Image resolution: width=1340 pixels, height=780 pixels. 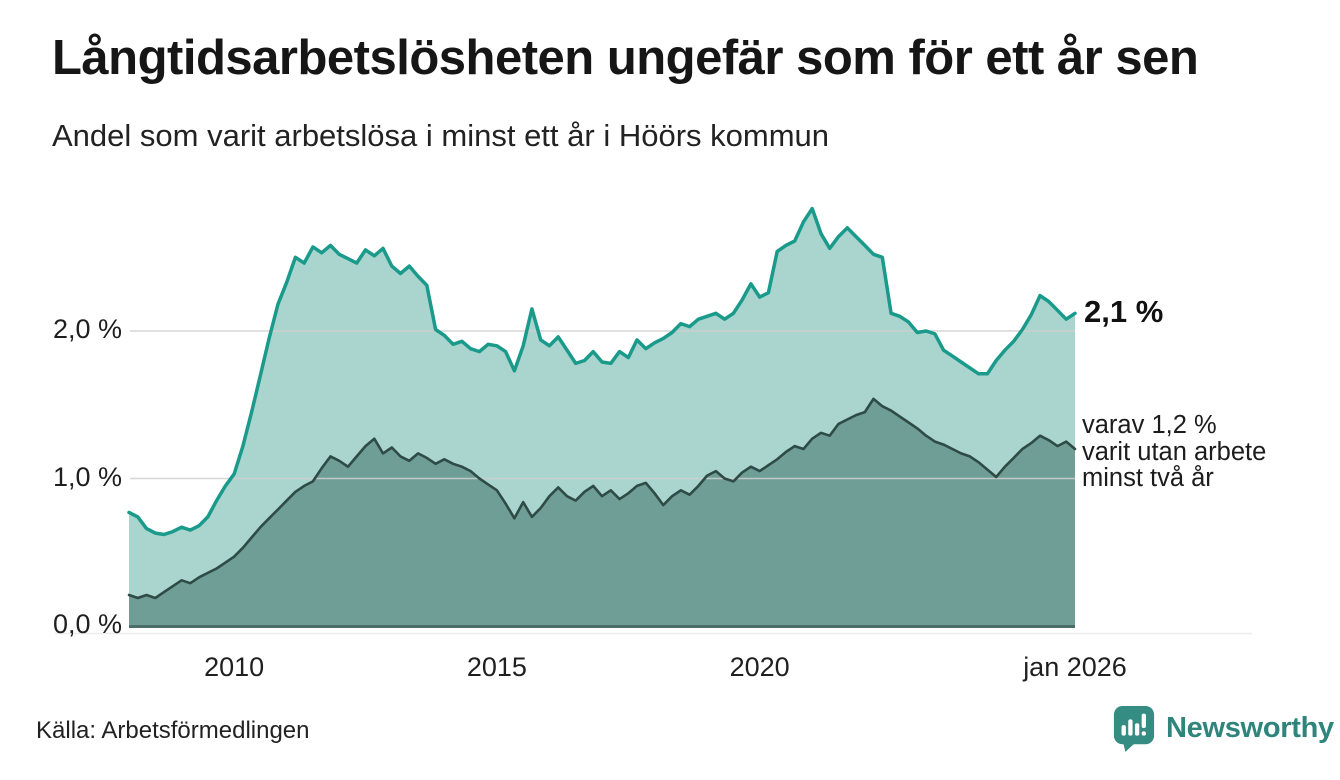 I want to click on bar-chart-speech-bubble-icon, so click(x=1134, y=729).